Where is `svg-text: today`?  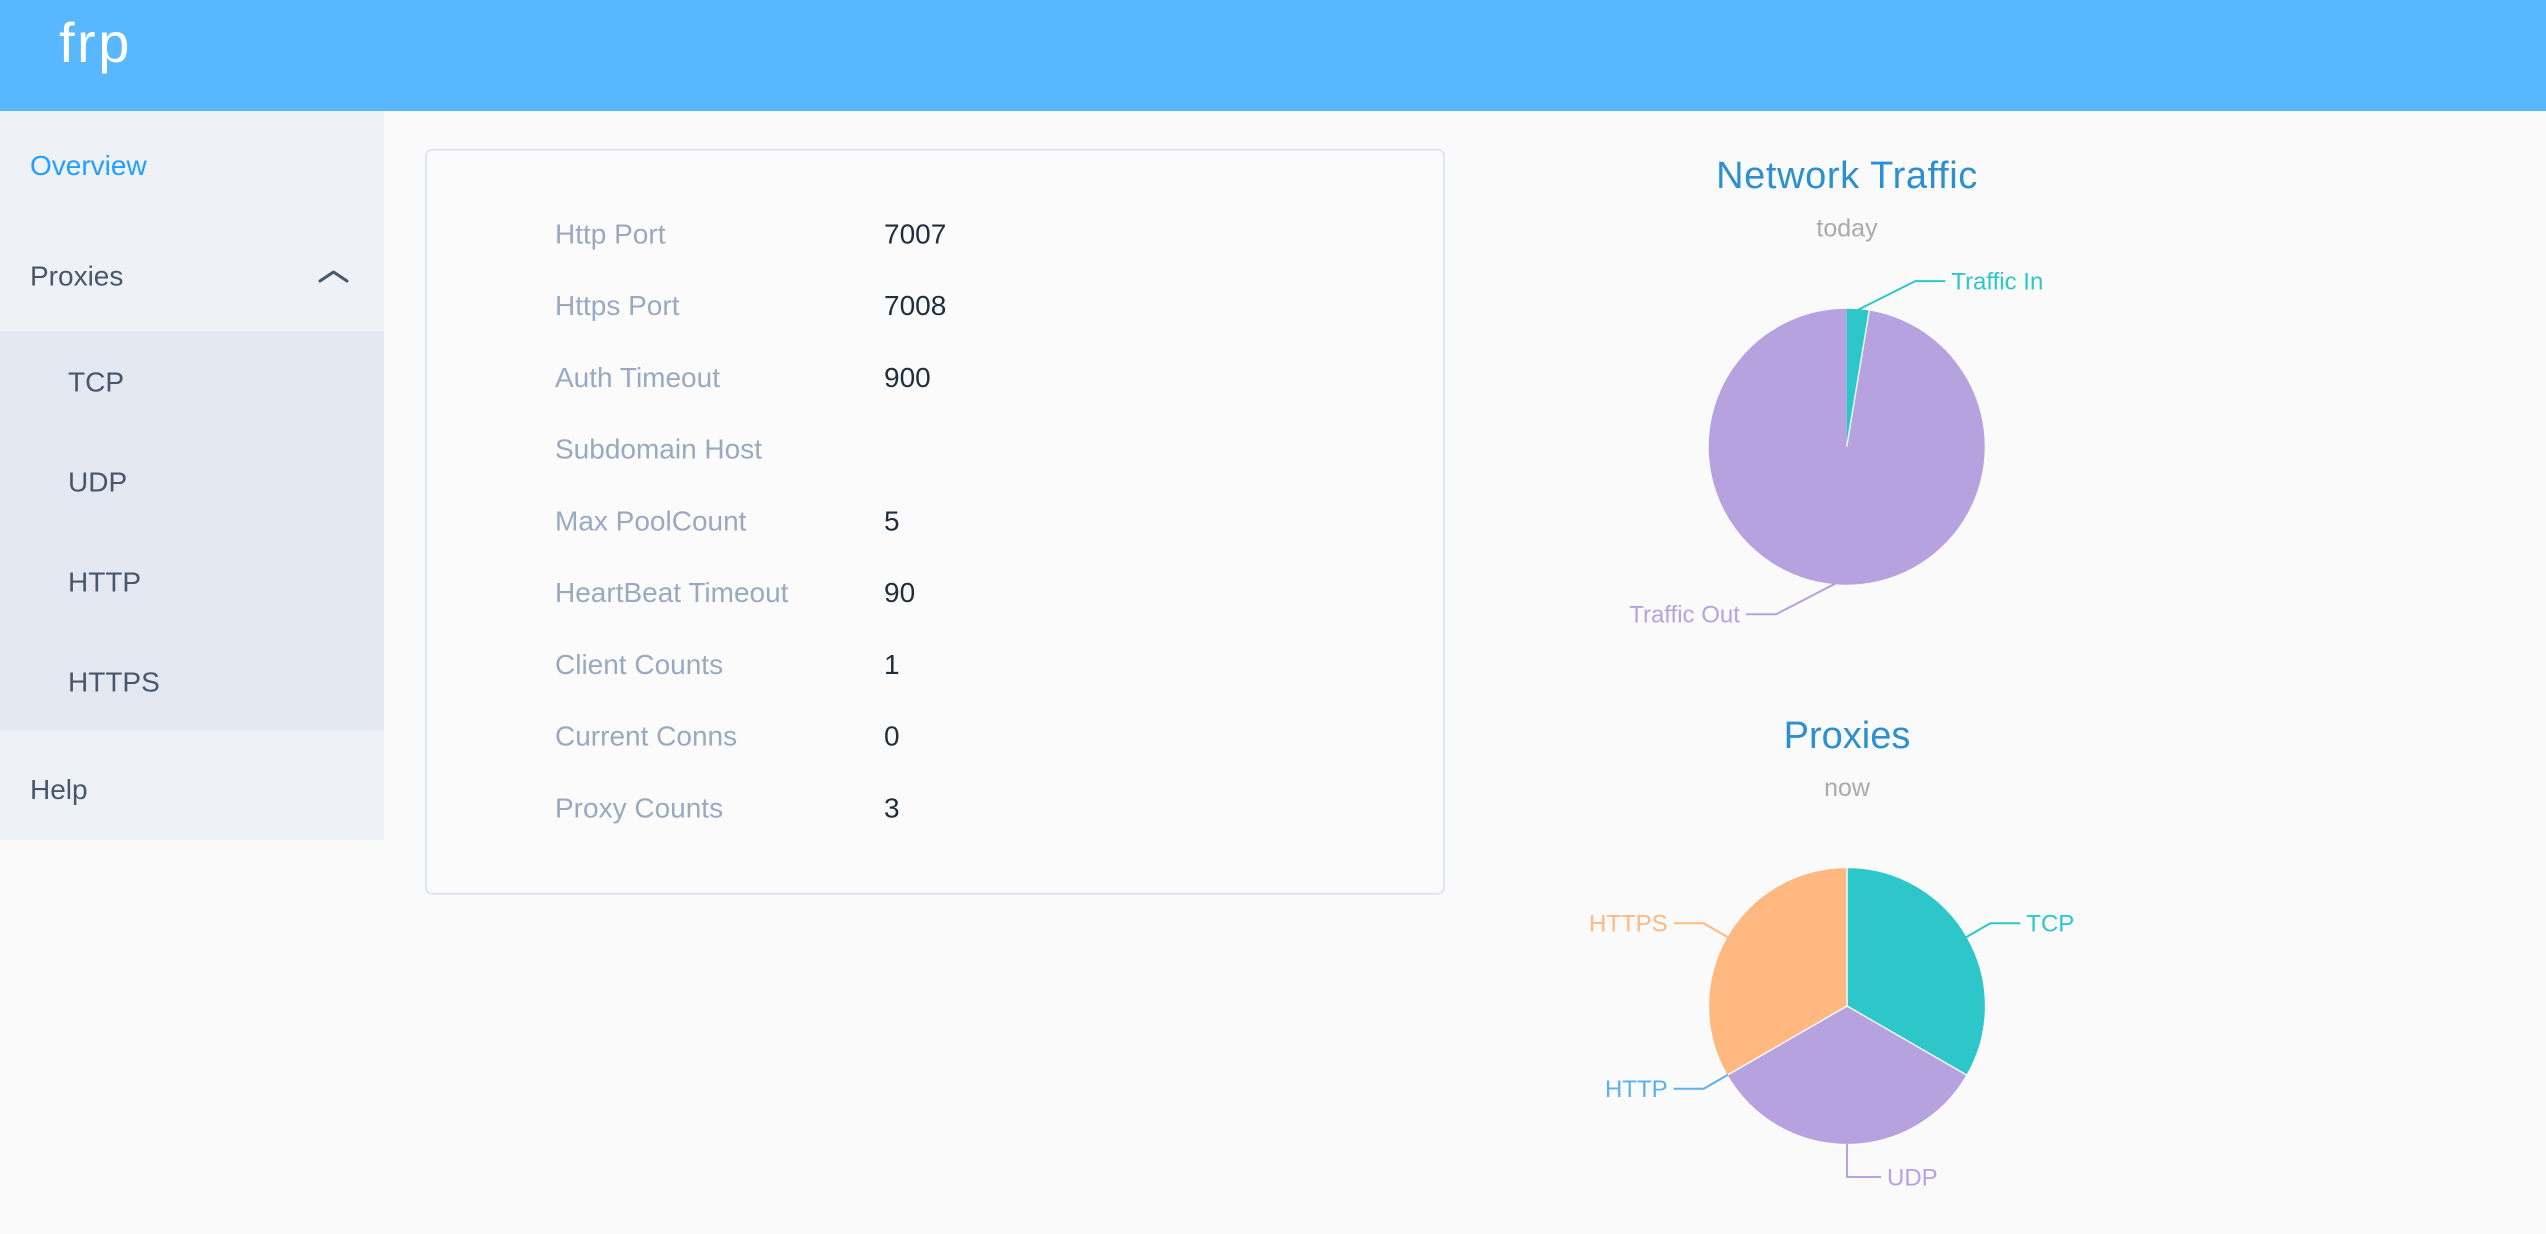 svg-text: today is located at coordinates (1847, 229).